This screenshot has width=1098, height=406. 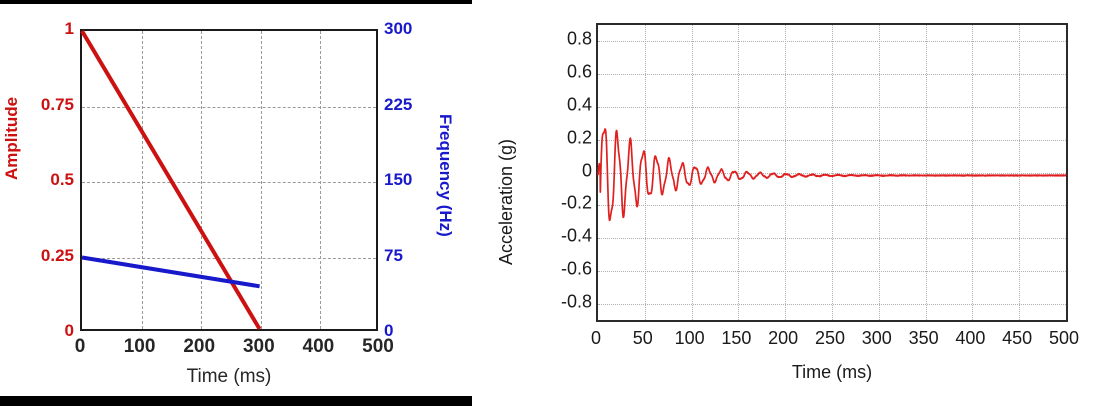 I want to click on right-ytick-label: -0.8, so click(x=576, y=301).